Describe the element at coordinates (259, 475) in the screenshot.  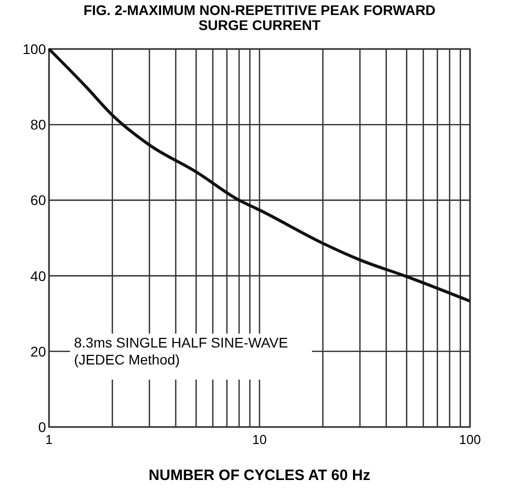
I see `x-axis-title: NUMBER OF CYCLES AT 60 Hz` at that location.